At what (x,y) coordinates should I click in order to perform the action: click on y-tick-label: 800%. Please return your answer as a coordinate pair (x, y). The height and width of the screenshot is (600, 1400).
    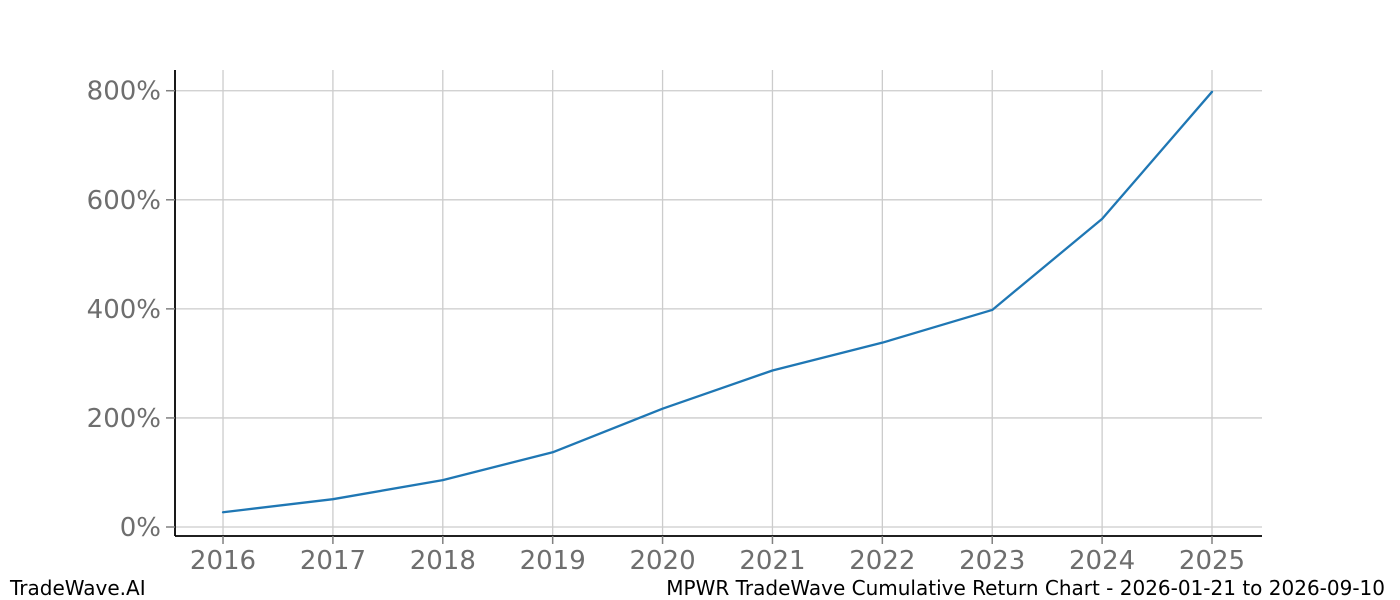
    Looking at the image, I should click on (124, 92).